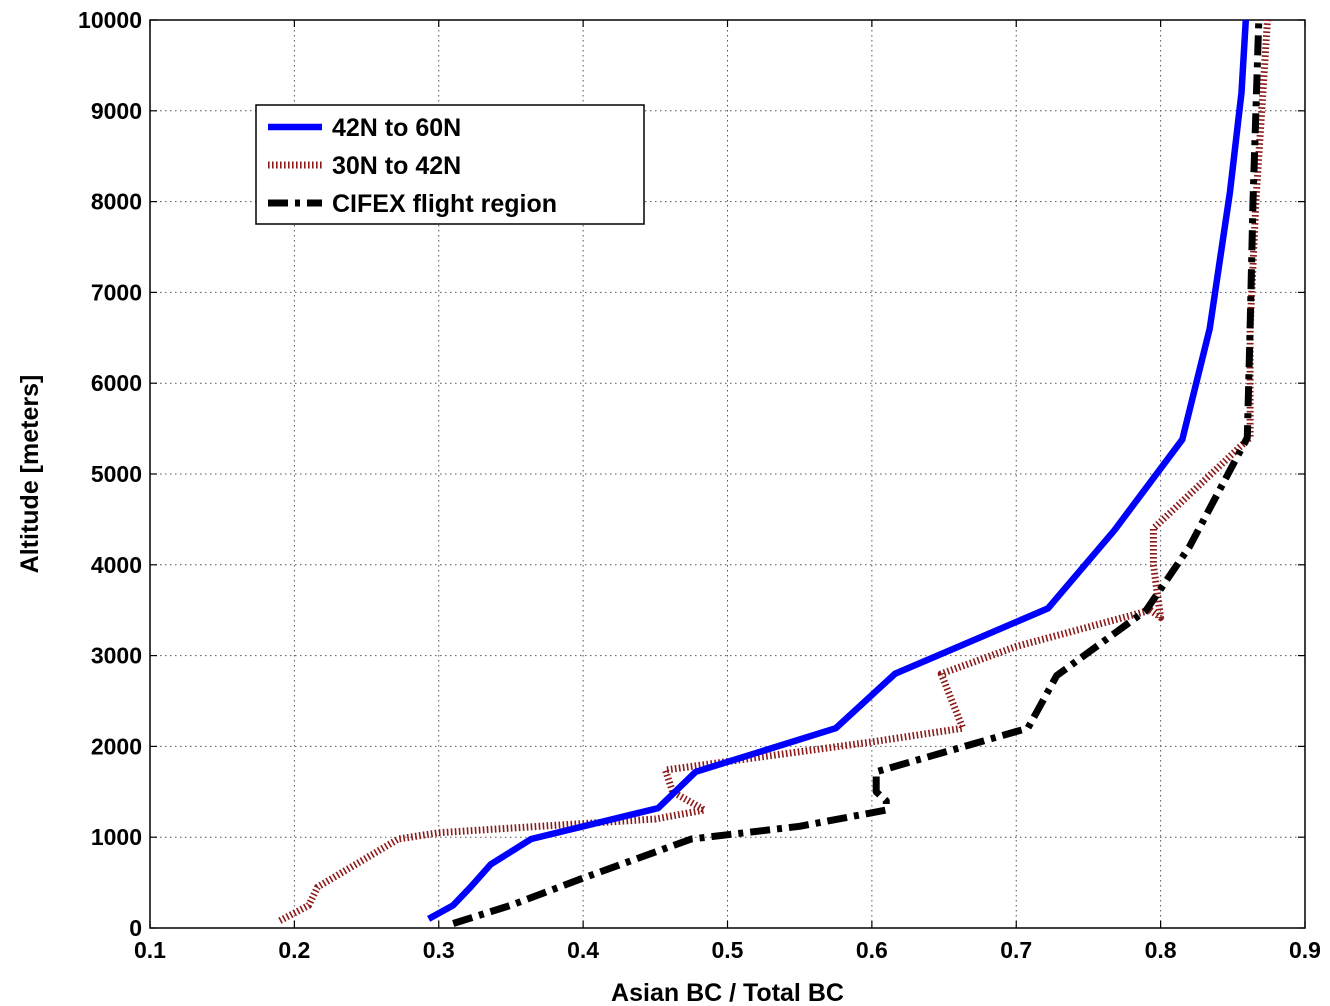 The image size is (1330, 1006). I want to click on y-tick-label: 10000, so click(110, 20).